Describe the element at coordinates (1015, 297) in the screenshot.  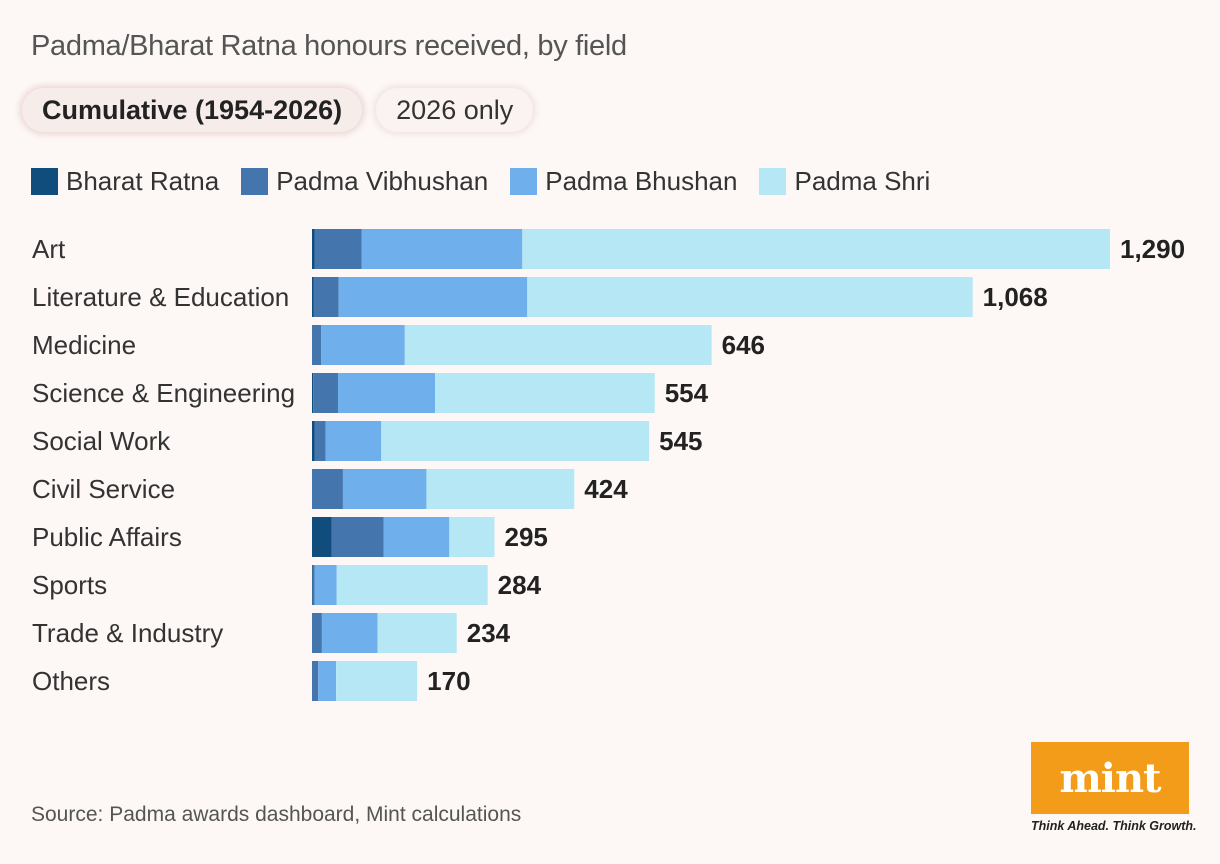
I see `total-label-literature-and-education: 1,068` at that location.